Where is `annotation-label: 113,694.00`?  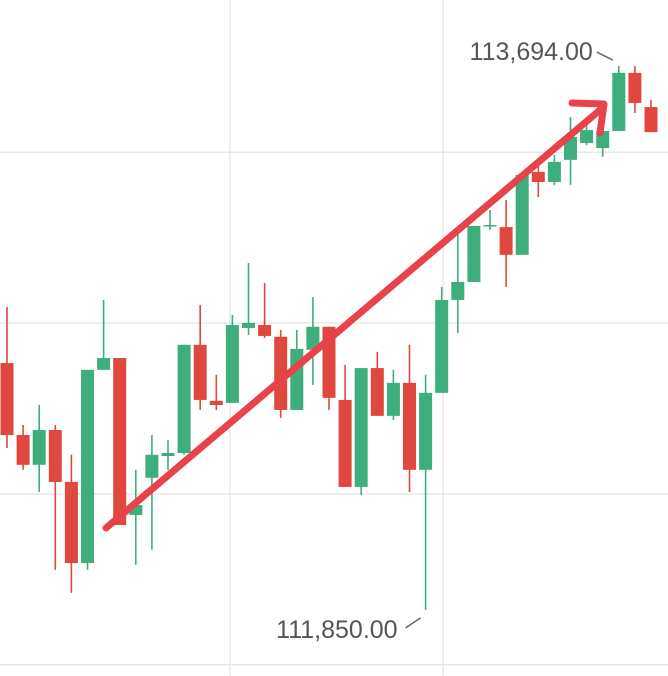
annotation-label: 113,694.00 is located at coordinates (531, 52).